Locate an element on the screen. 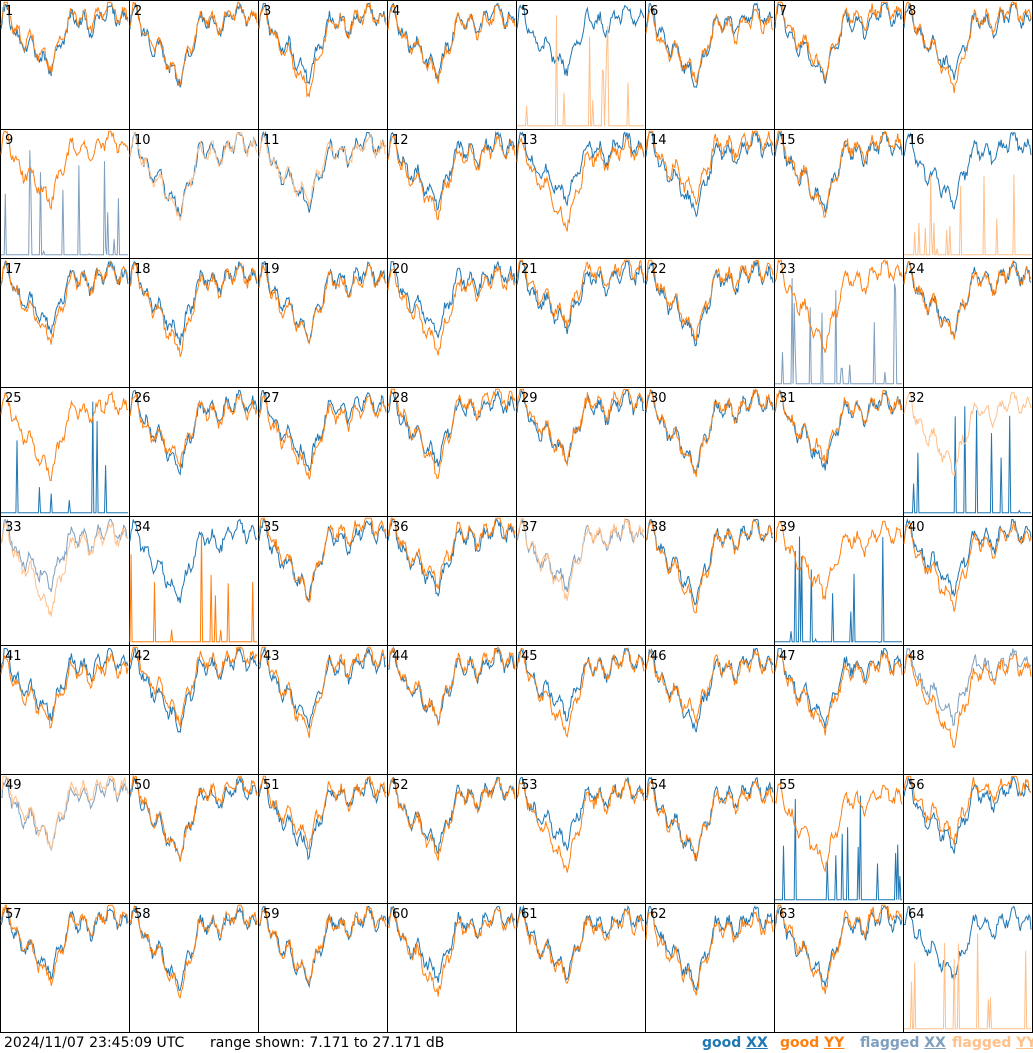 The width and height of the screenshot is (1033, 1053). legend-good-xx-prefix: good is located at coordinates (724, 1043).